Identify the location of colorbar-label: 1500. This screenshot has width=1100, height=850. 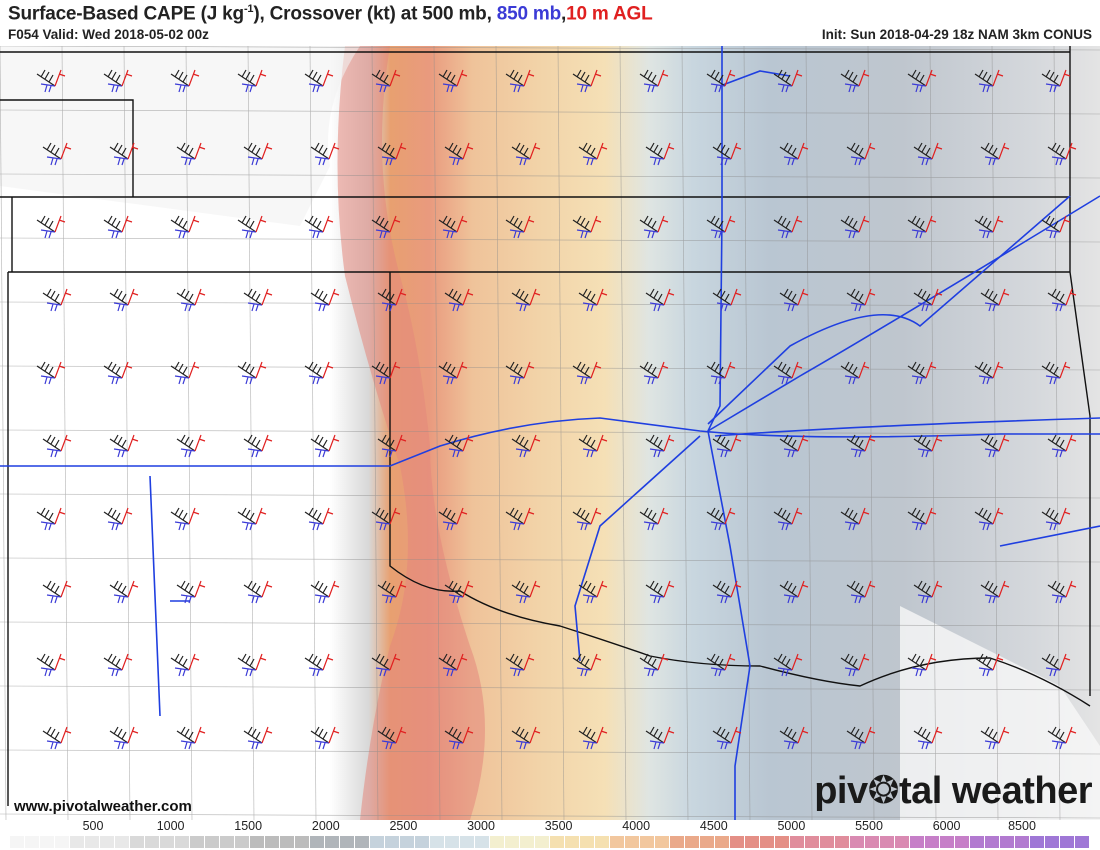
(248, 826).